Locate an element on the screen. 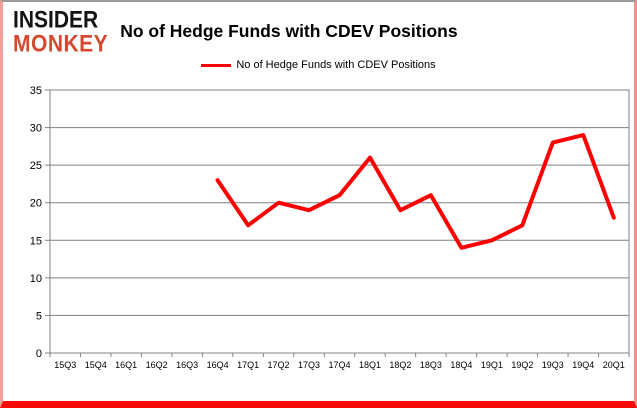  y-axis-label: 25 is located at coordinates (36, 166).